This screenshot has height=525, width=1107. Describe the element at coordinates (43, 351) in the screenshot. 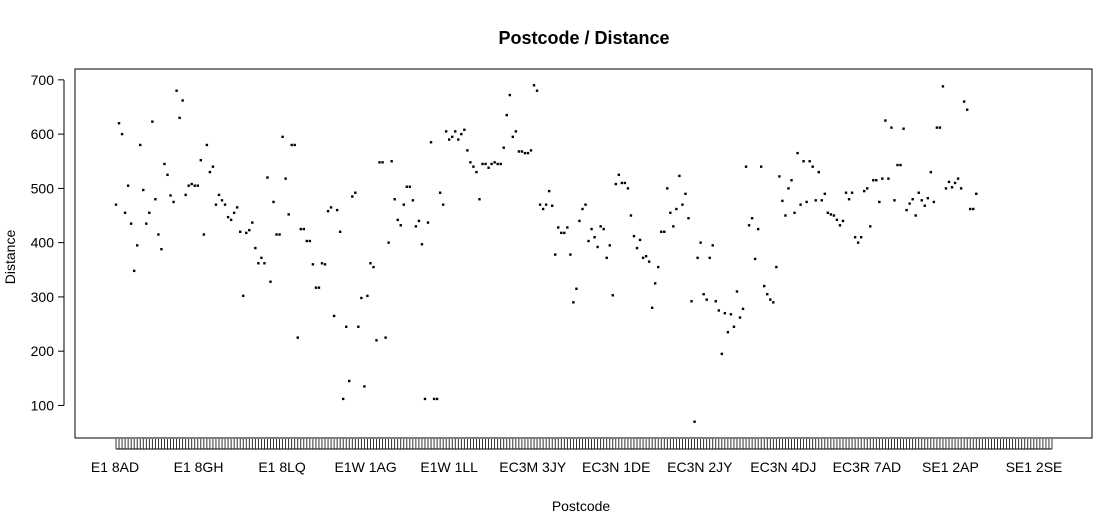

I see `y-tick-label: 200` at that location.